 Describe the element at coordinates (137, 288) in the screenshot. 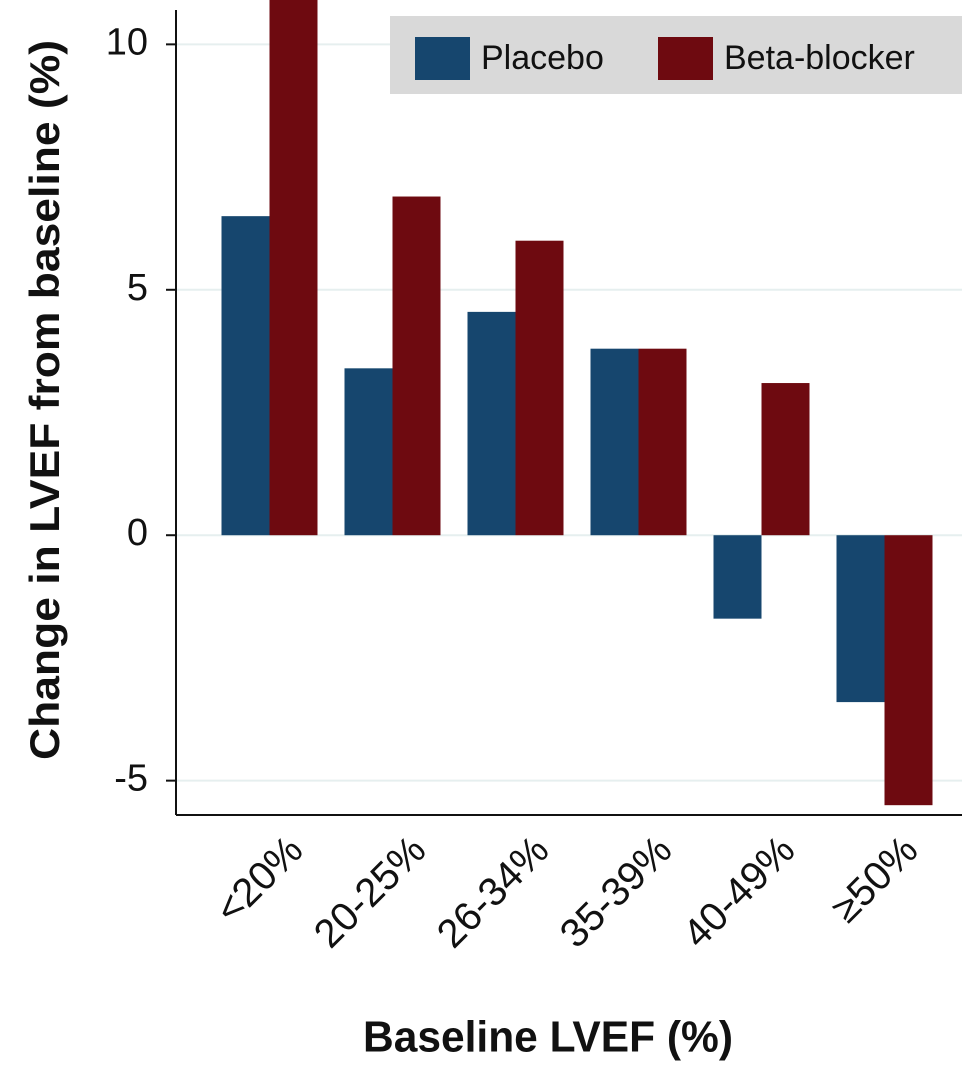

I see `y-tick-label: 5` at that location.